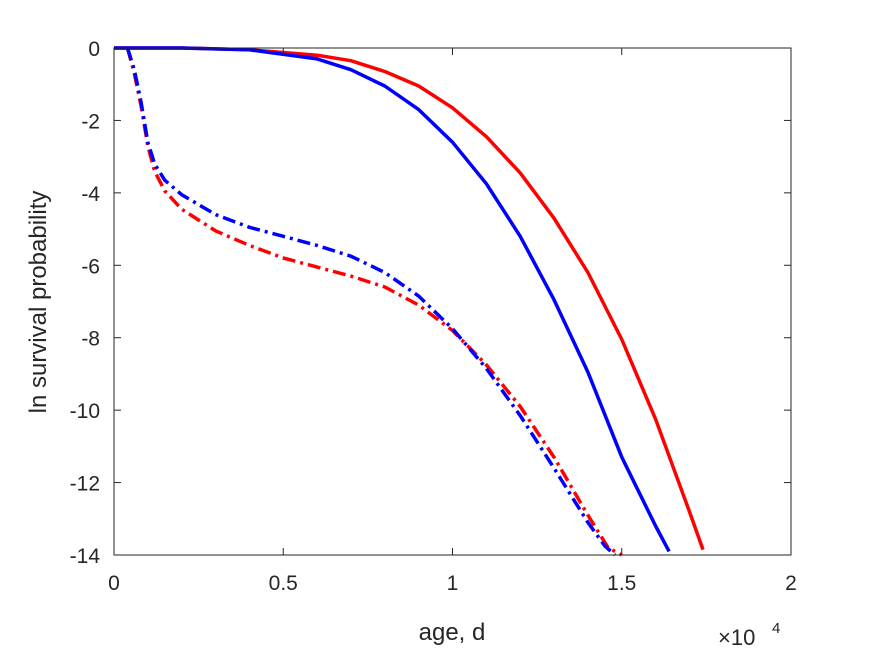  Describe the element at coordinates (114, 583) in the screenshot. I see `x-tick-label: 0` at that location.